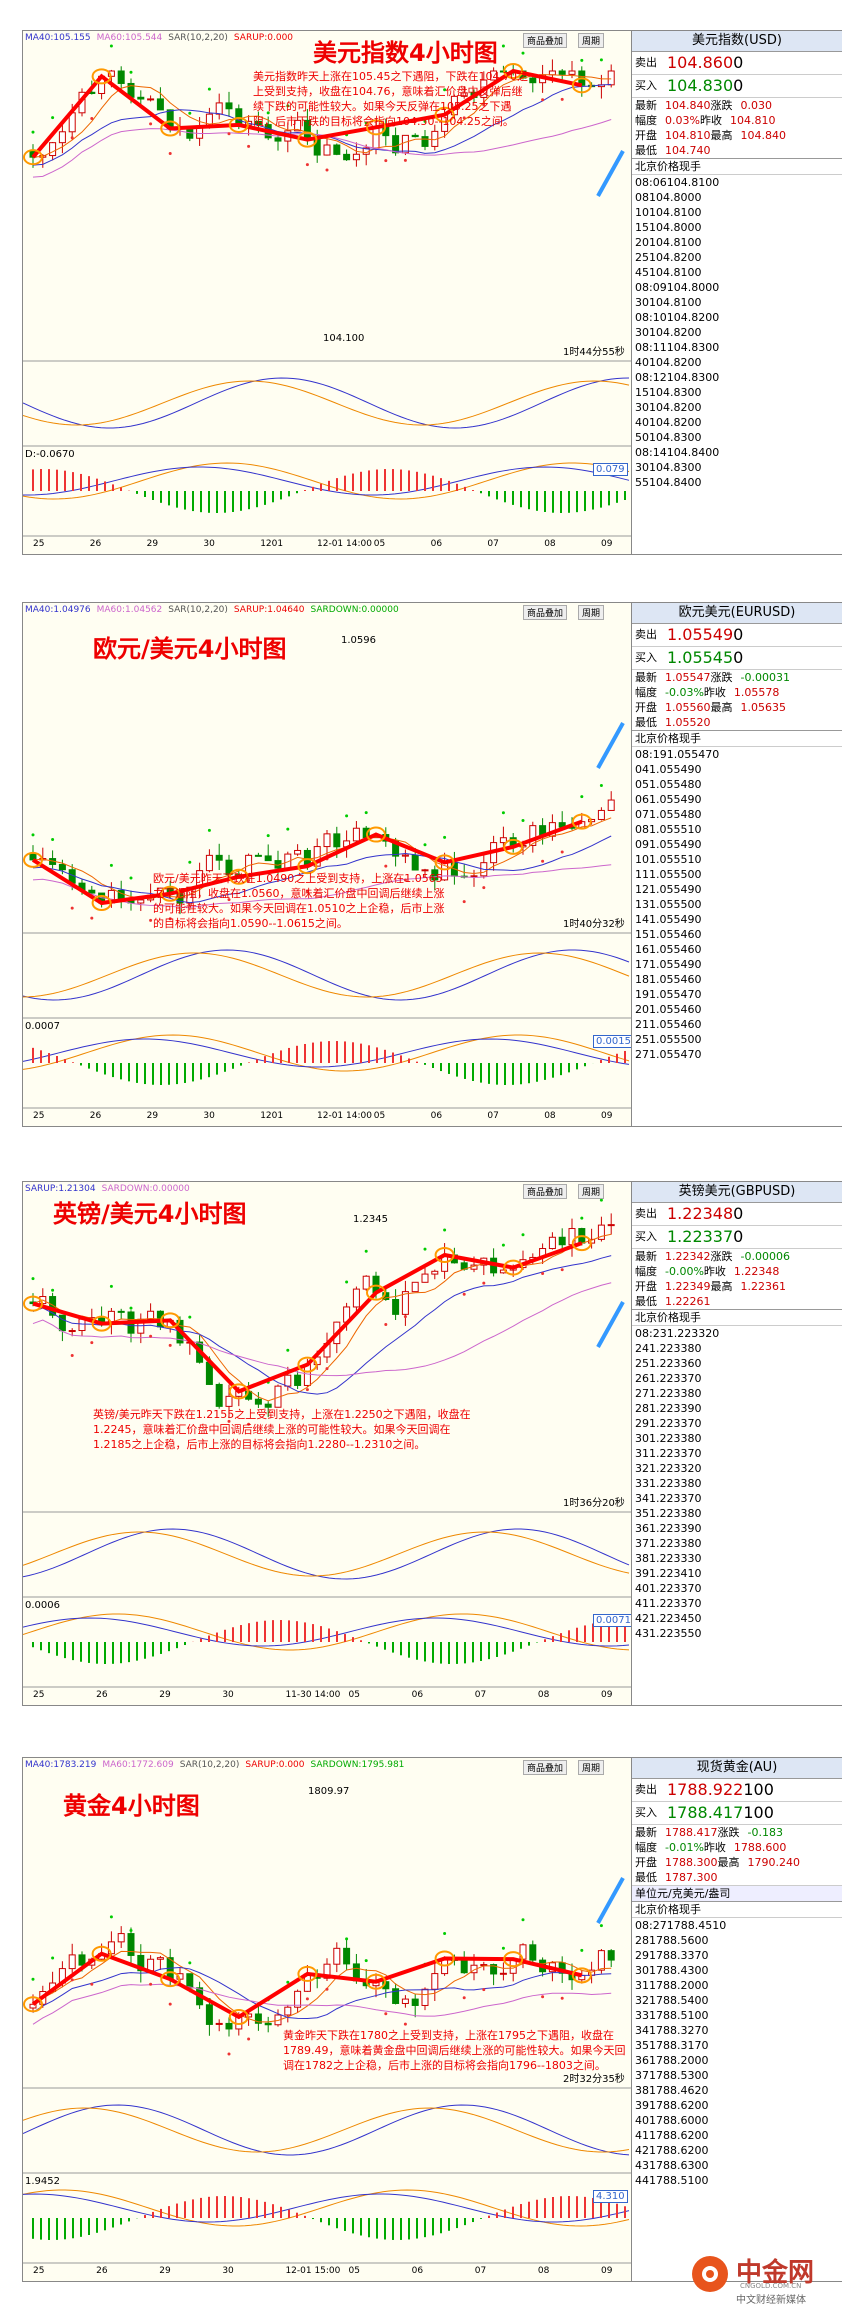 The width and height of the screenshot is (850, 2312). What do you see at coordinates (688, 677) in the screenshot?
I see `quote-stat: 1.05547` at bounding box center [688, 677].